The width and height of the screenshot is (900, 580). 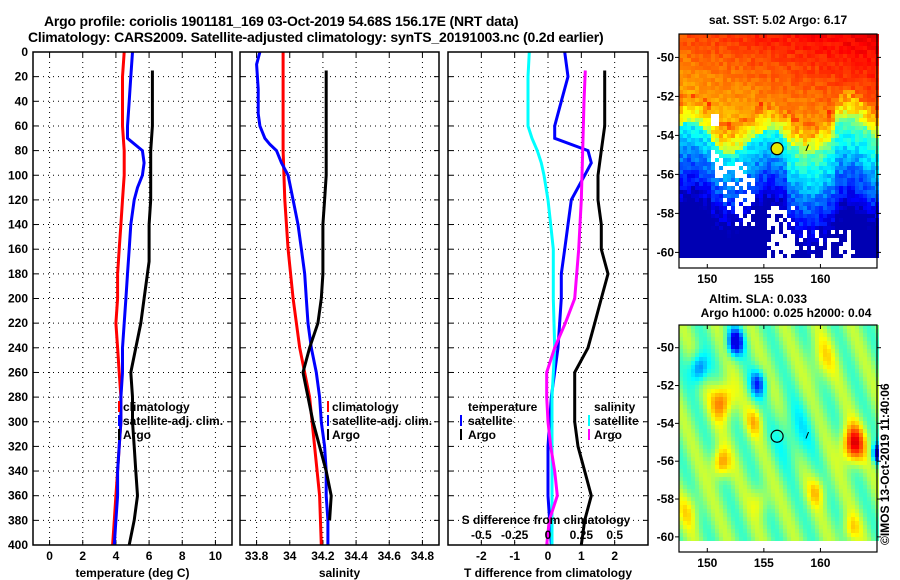 I want to click on y-tick-label: 380, so click(x=18, y=520).